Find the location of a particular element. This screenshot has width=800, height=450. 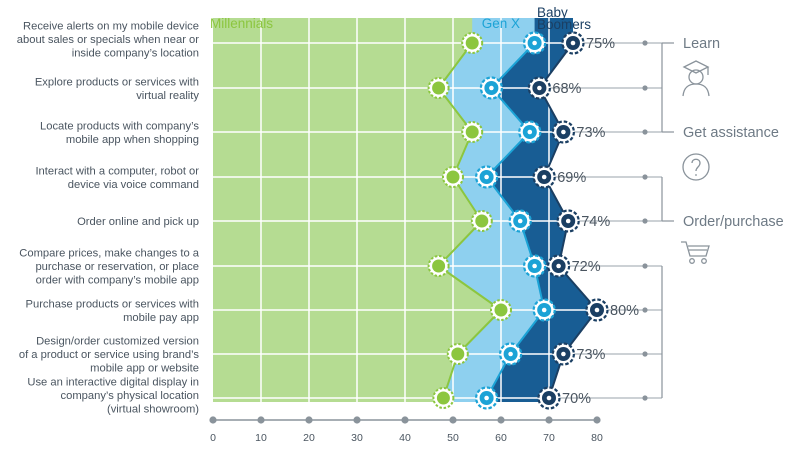

category-groups: Learn Get assistance Order/purchase is located at coordinates (713, 218).